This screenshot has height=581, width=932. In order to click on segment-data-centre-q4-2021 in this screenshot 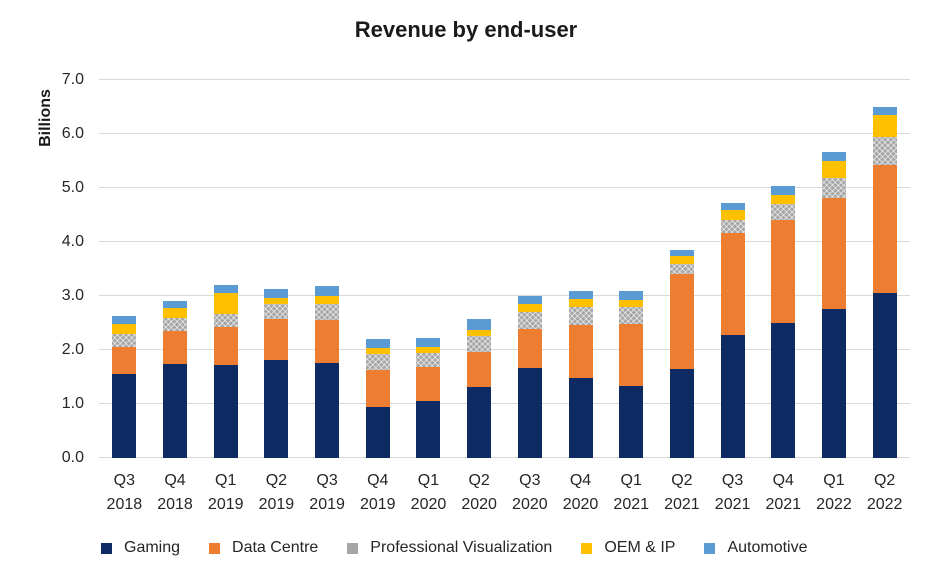, I will do `click(783, 271)`.